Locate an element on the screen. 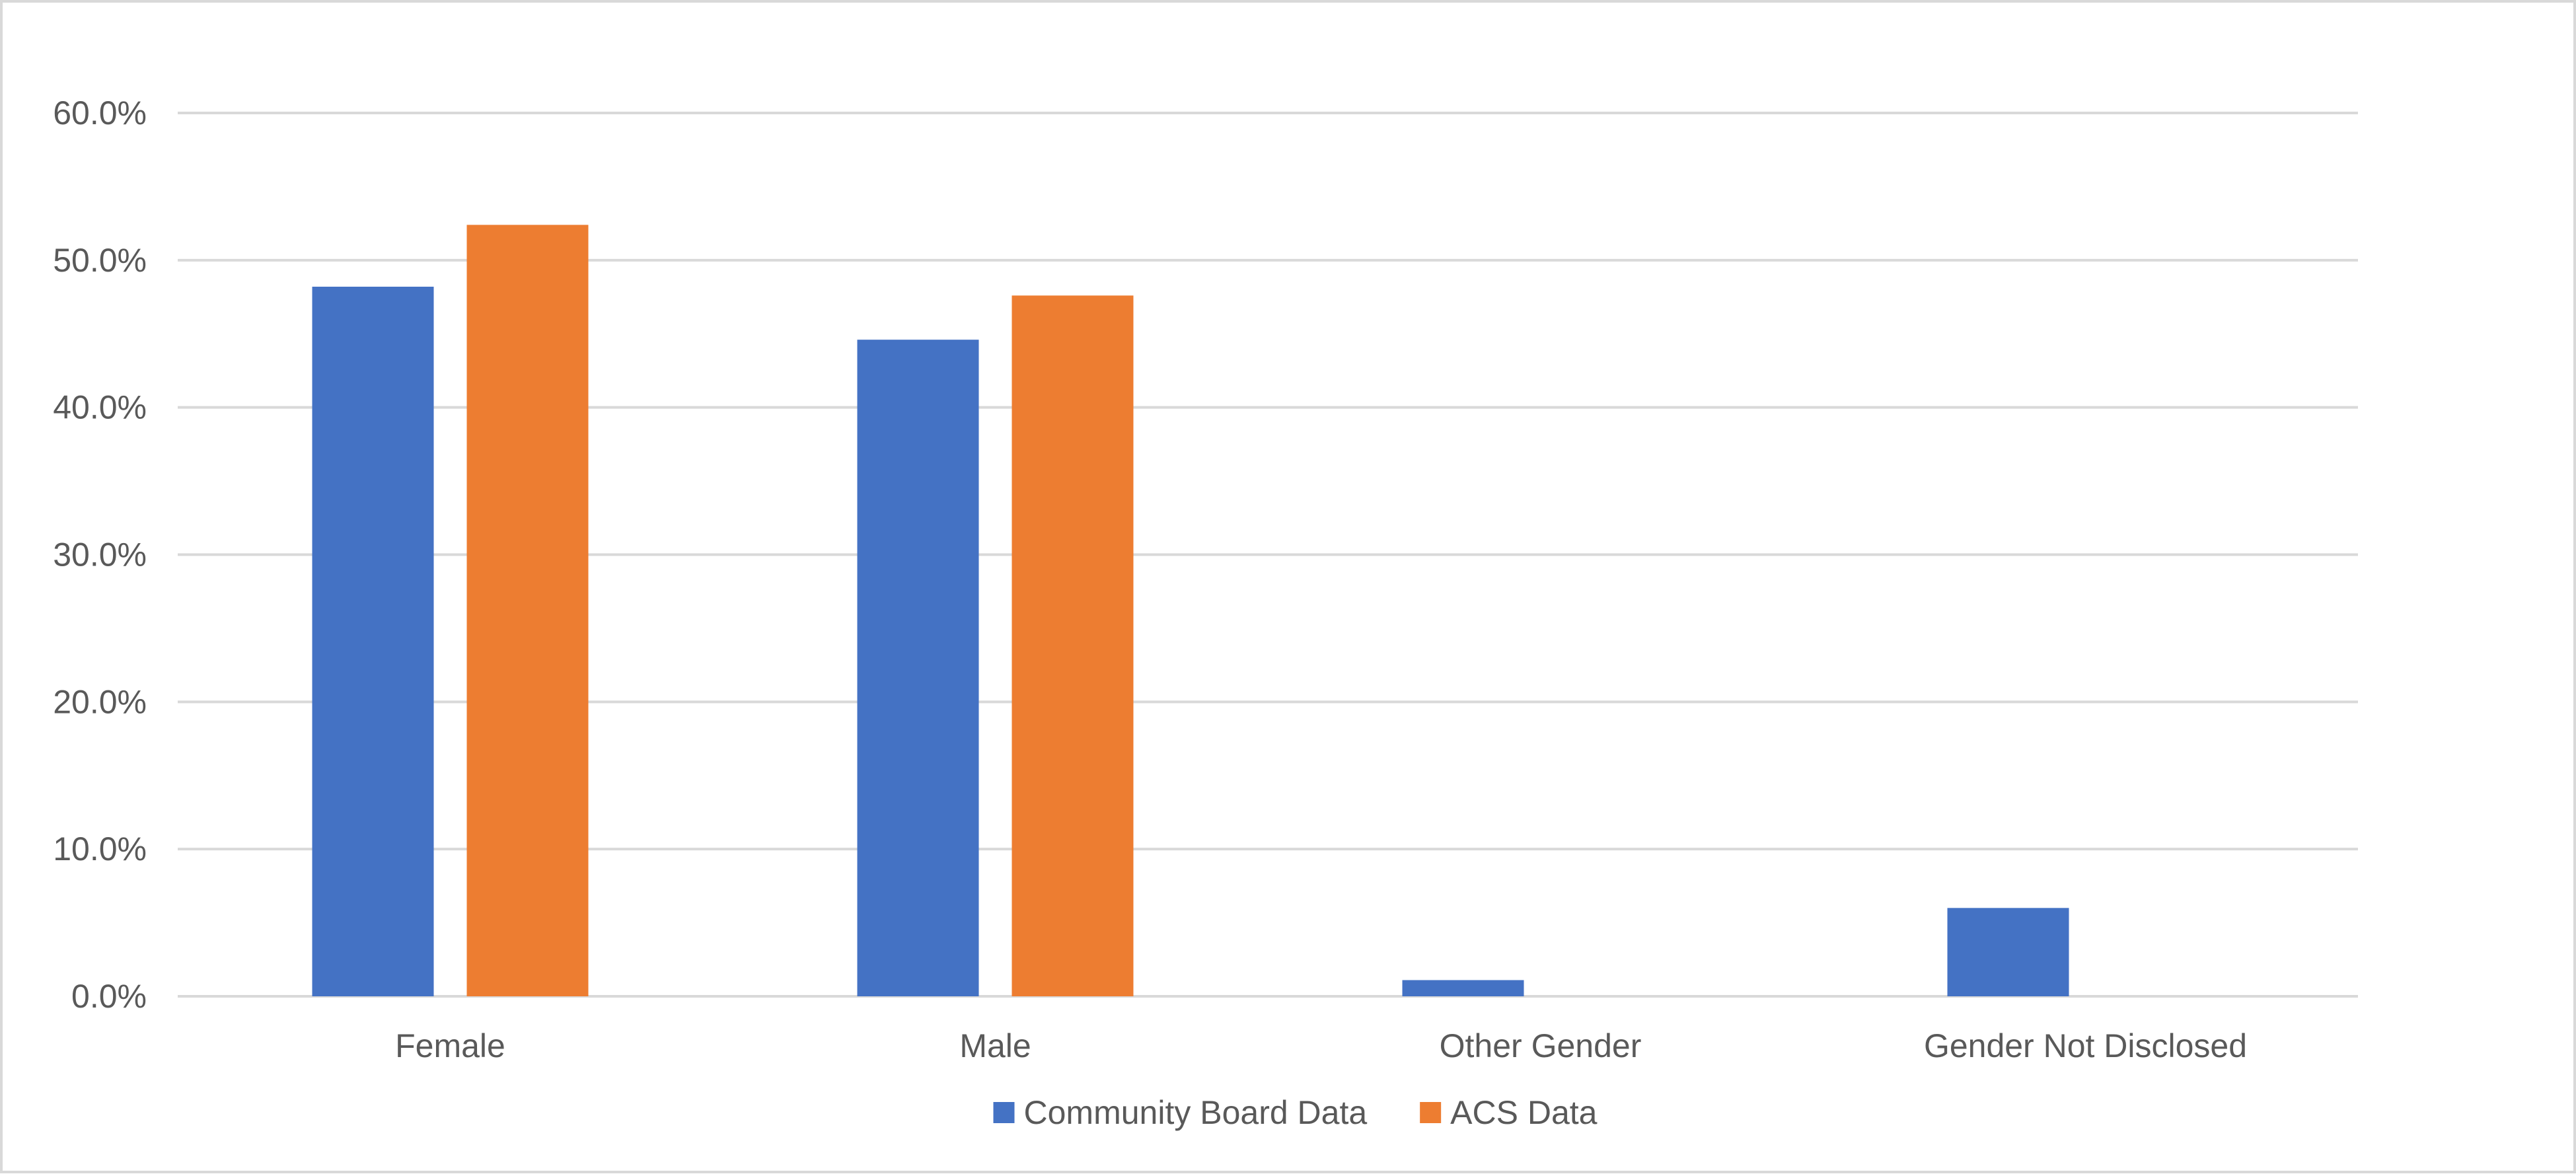  x-category-label: Gender Not Disclosed is located at coordinates (2085, 1045).